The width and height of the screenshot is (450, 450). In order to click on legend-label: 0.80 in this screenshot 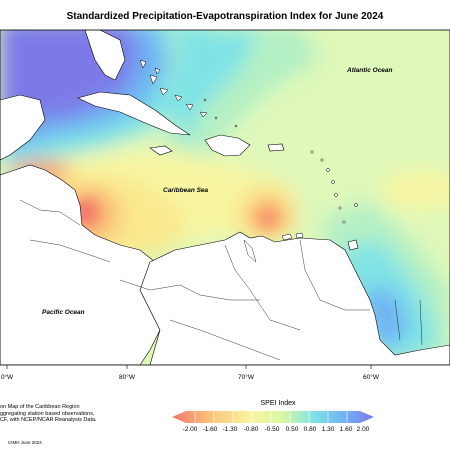, I will do `click(310, 429)`.